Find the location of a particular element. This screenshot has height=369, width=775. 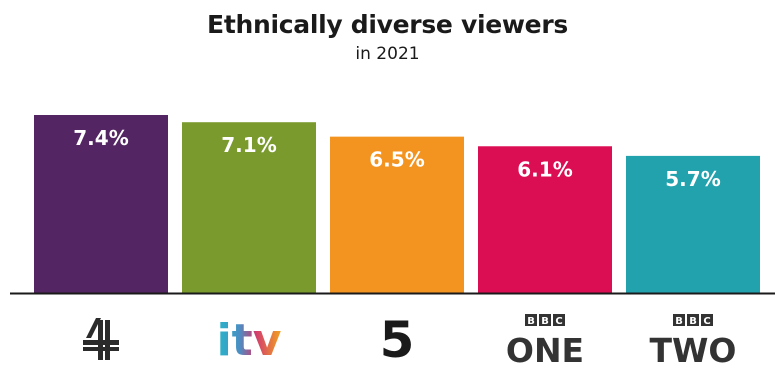

bbc-one-logo: B B C ONE is located at coordinates (545, 338).